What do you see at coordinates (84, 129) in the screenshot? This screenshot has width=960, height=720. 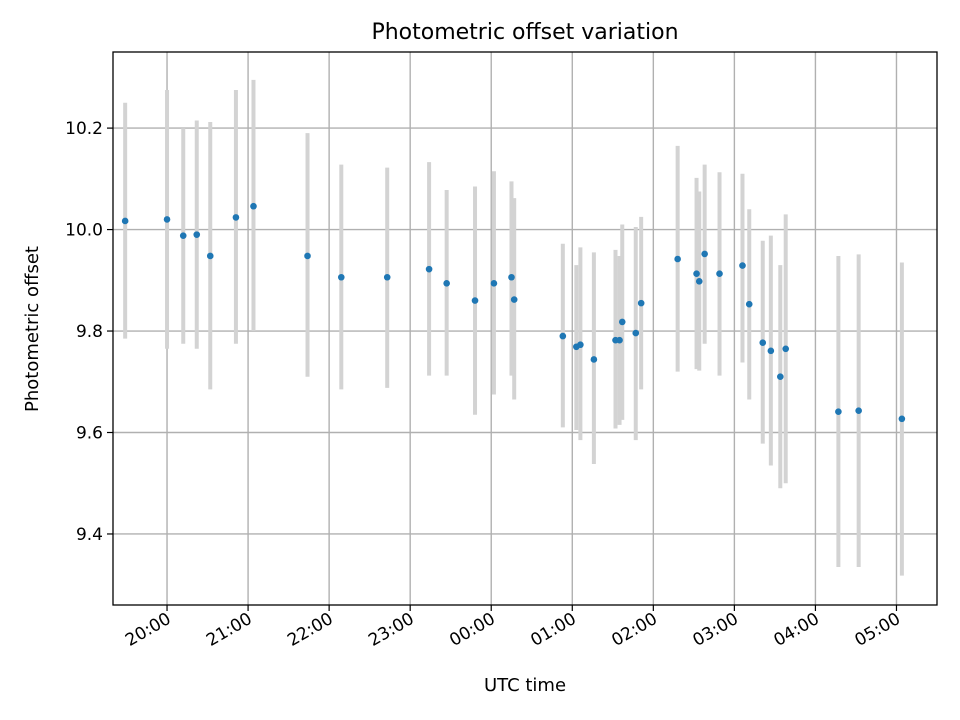 I see `y-tick-label: 10.2` at bounding box center [84, 129].